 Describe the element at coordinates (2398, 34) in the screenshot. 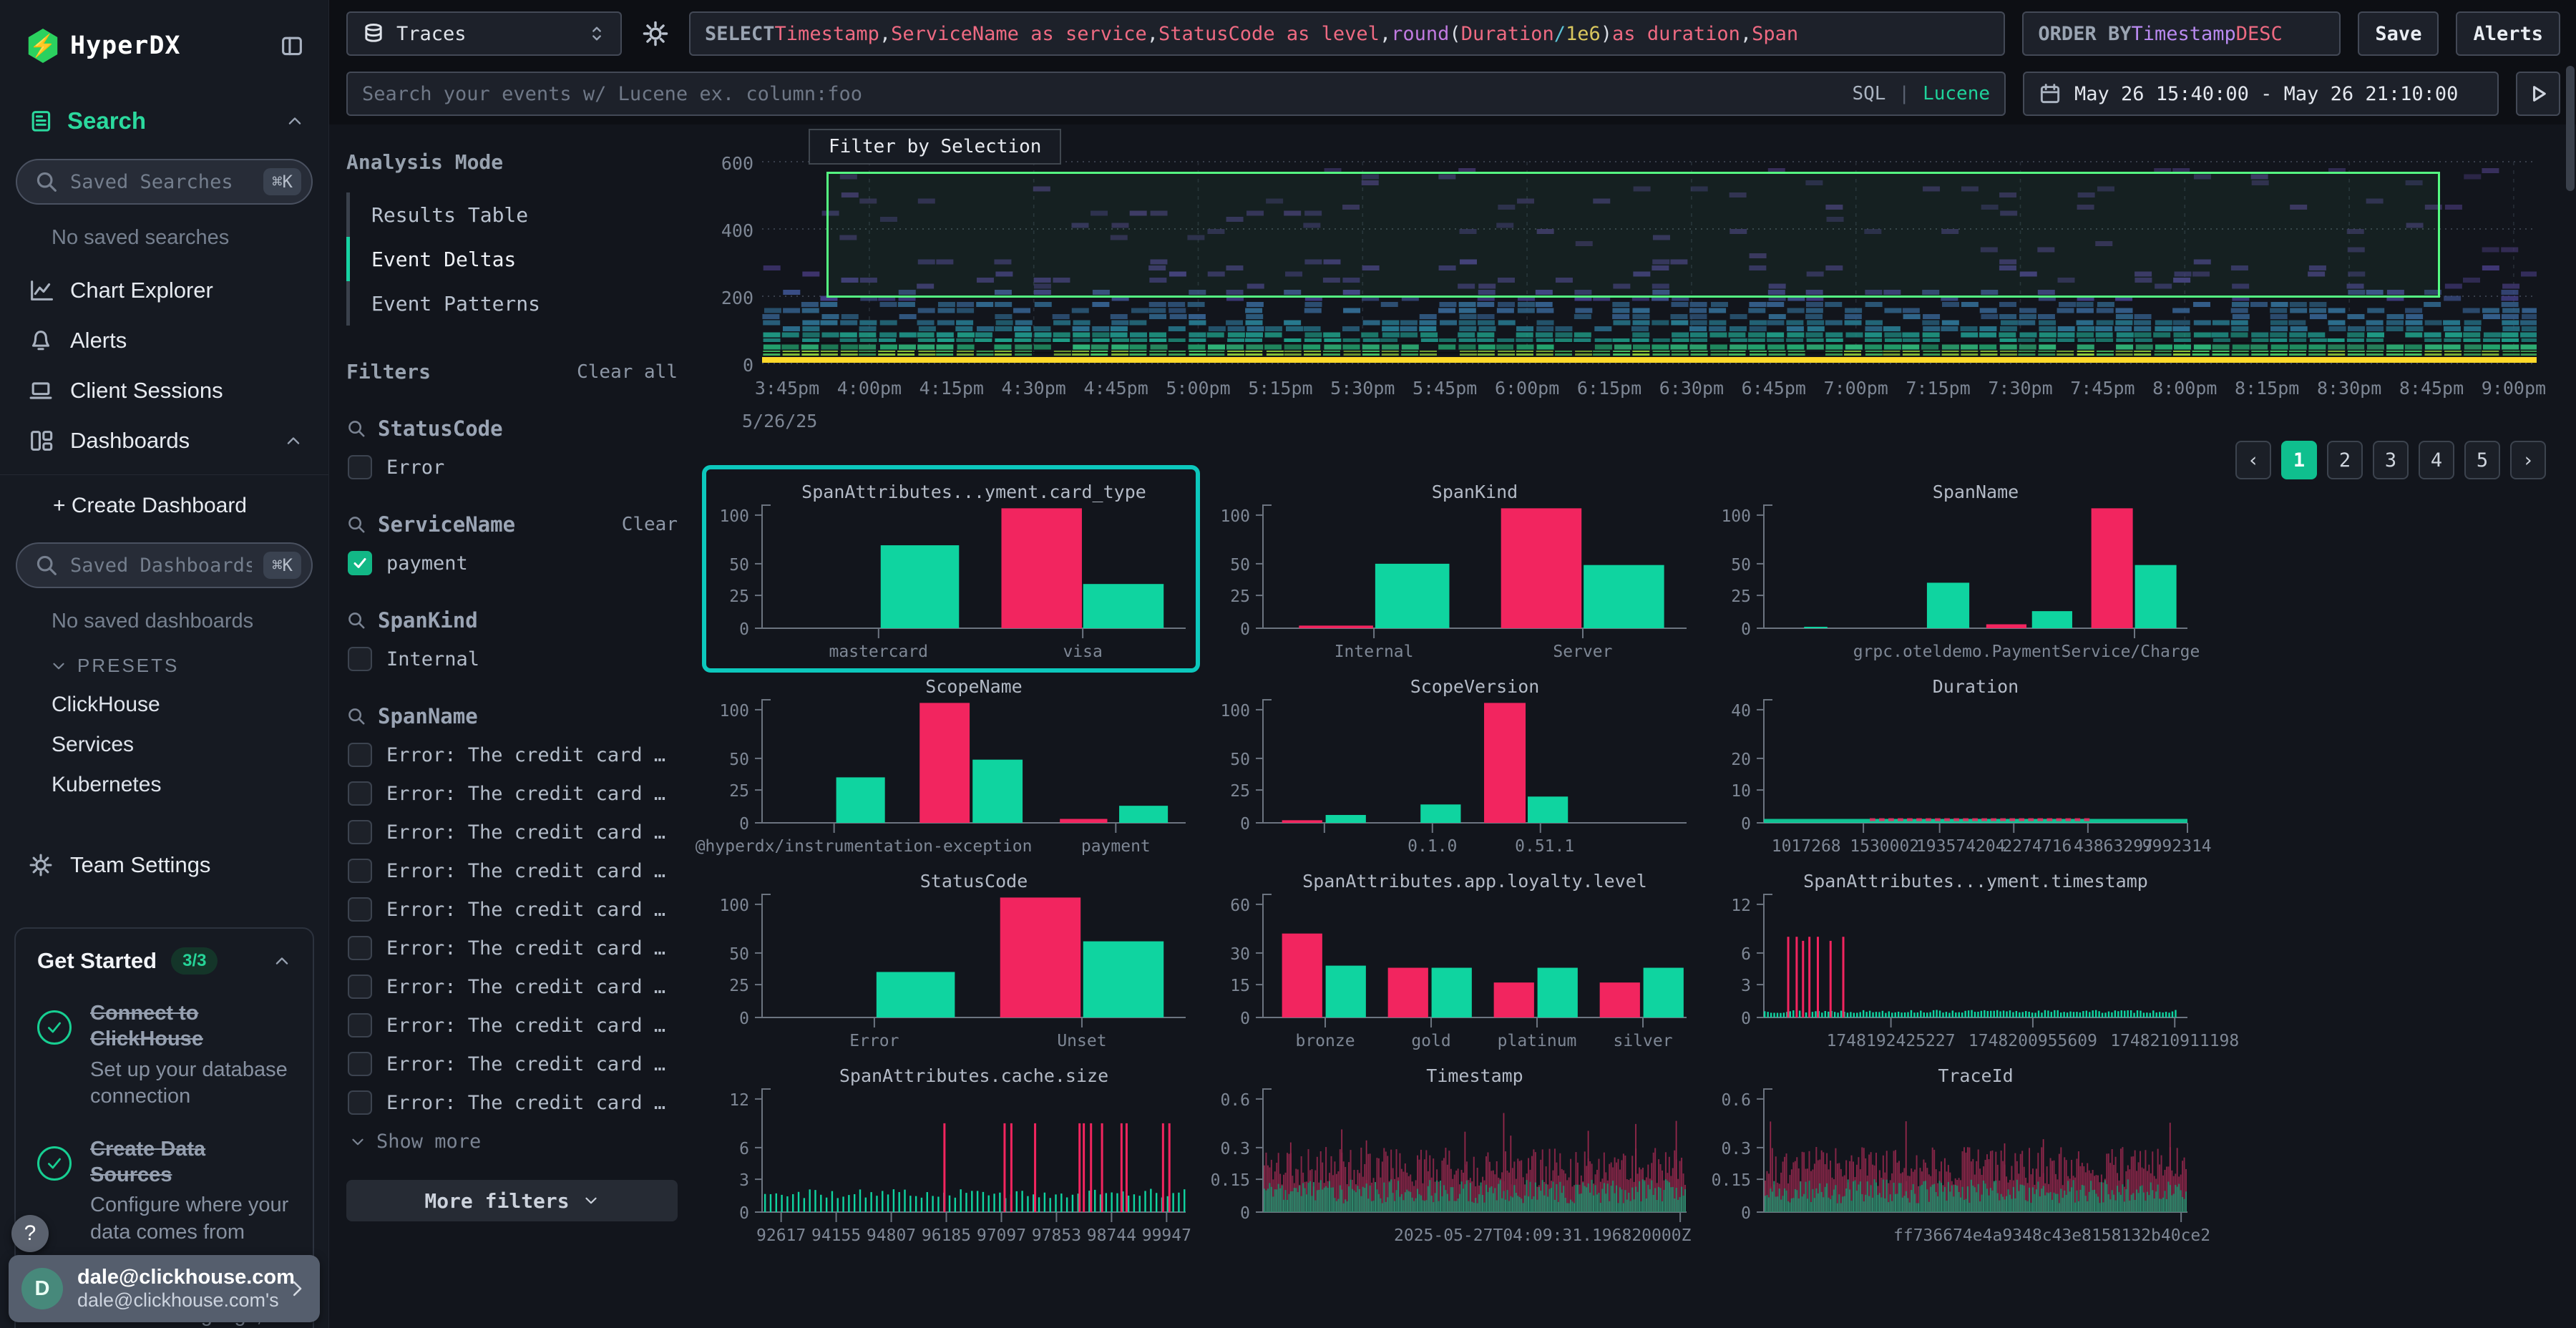

I see `save-button: Save` at that location.